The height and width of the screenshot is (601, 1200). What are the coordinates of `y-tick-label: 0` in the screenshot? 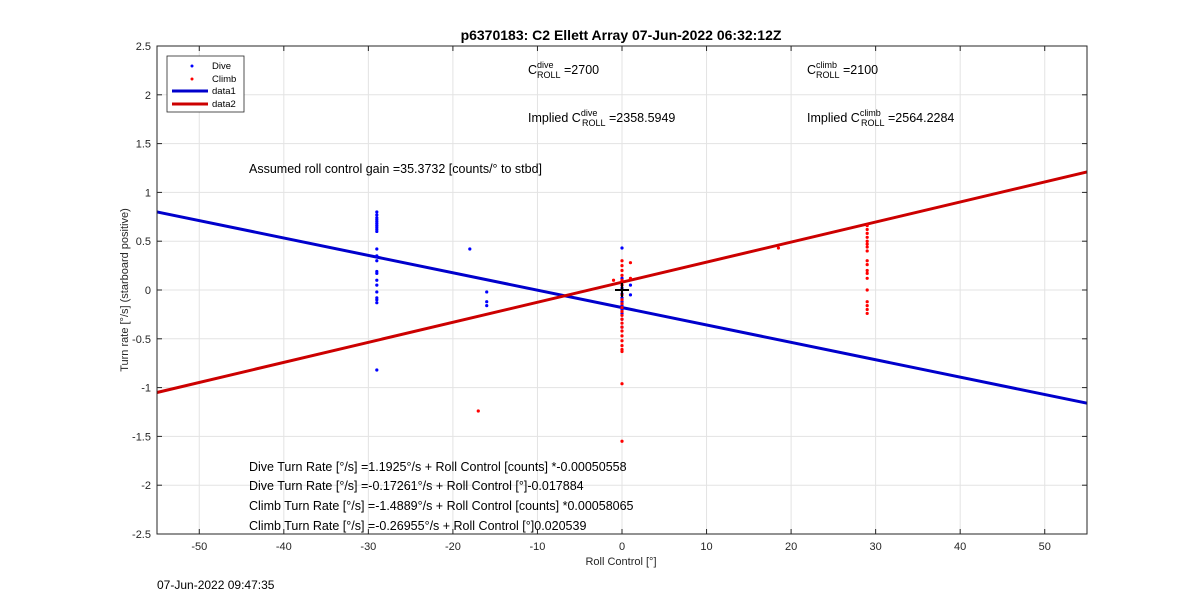 It's located at (148, 291).